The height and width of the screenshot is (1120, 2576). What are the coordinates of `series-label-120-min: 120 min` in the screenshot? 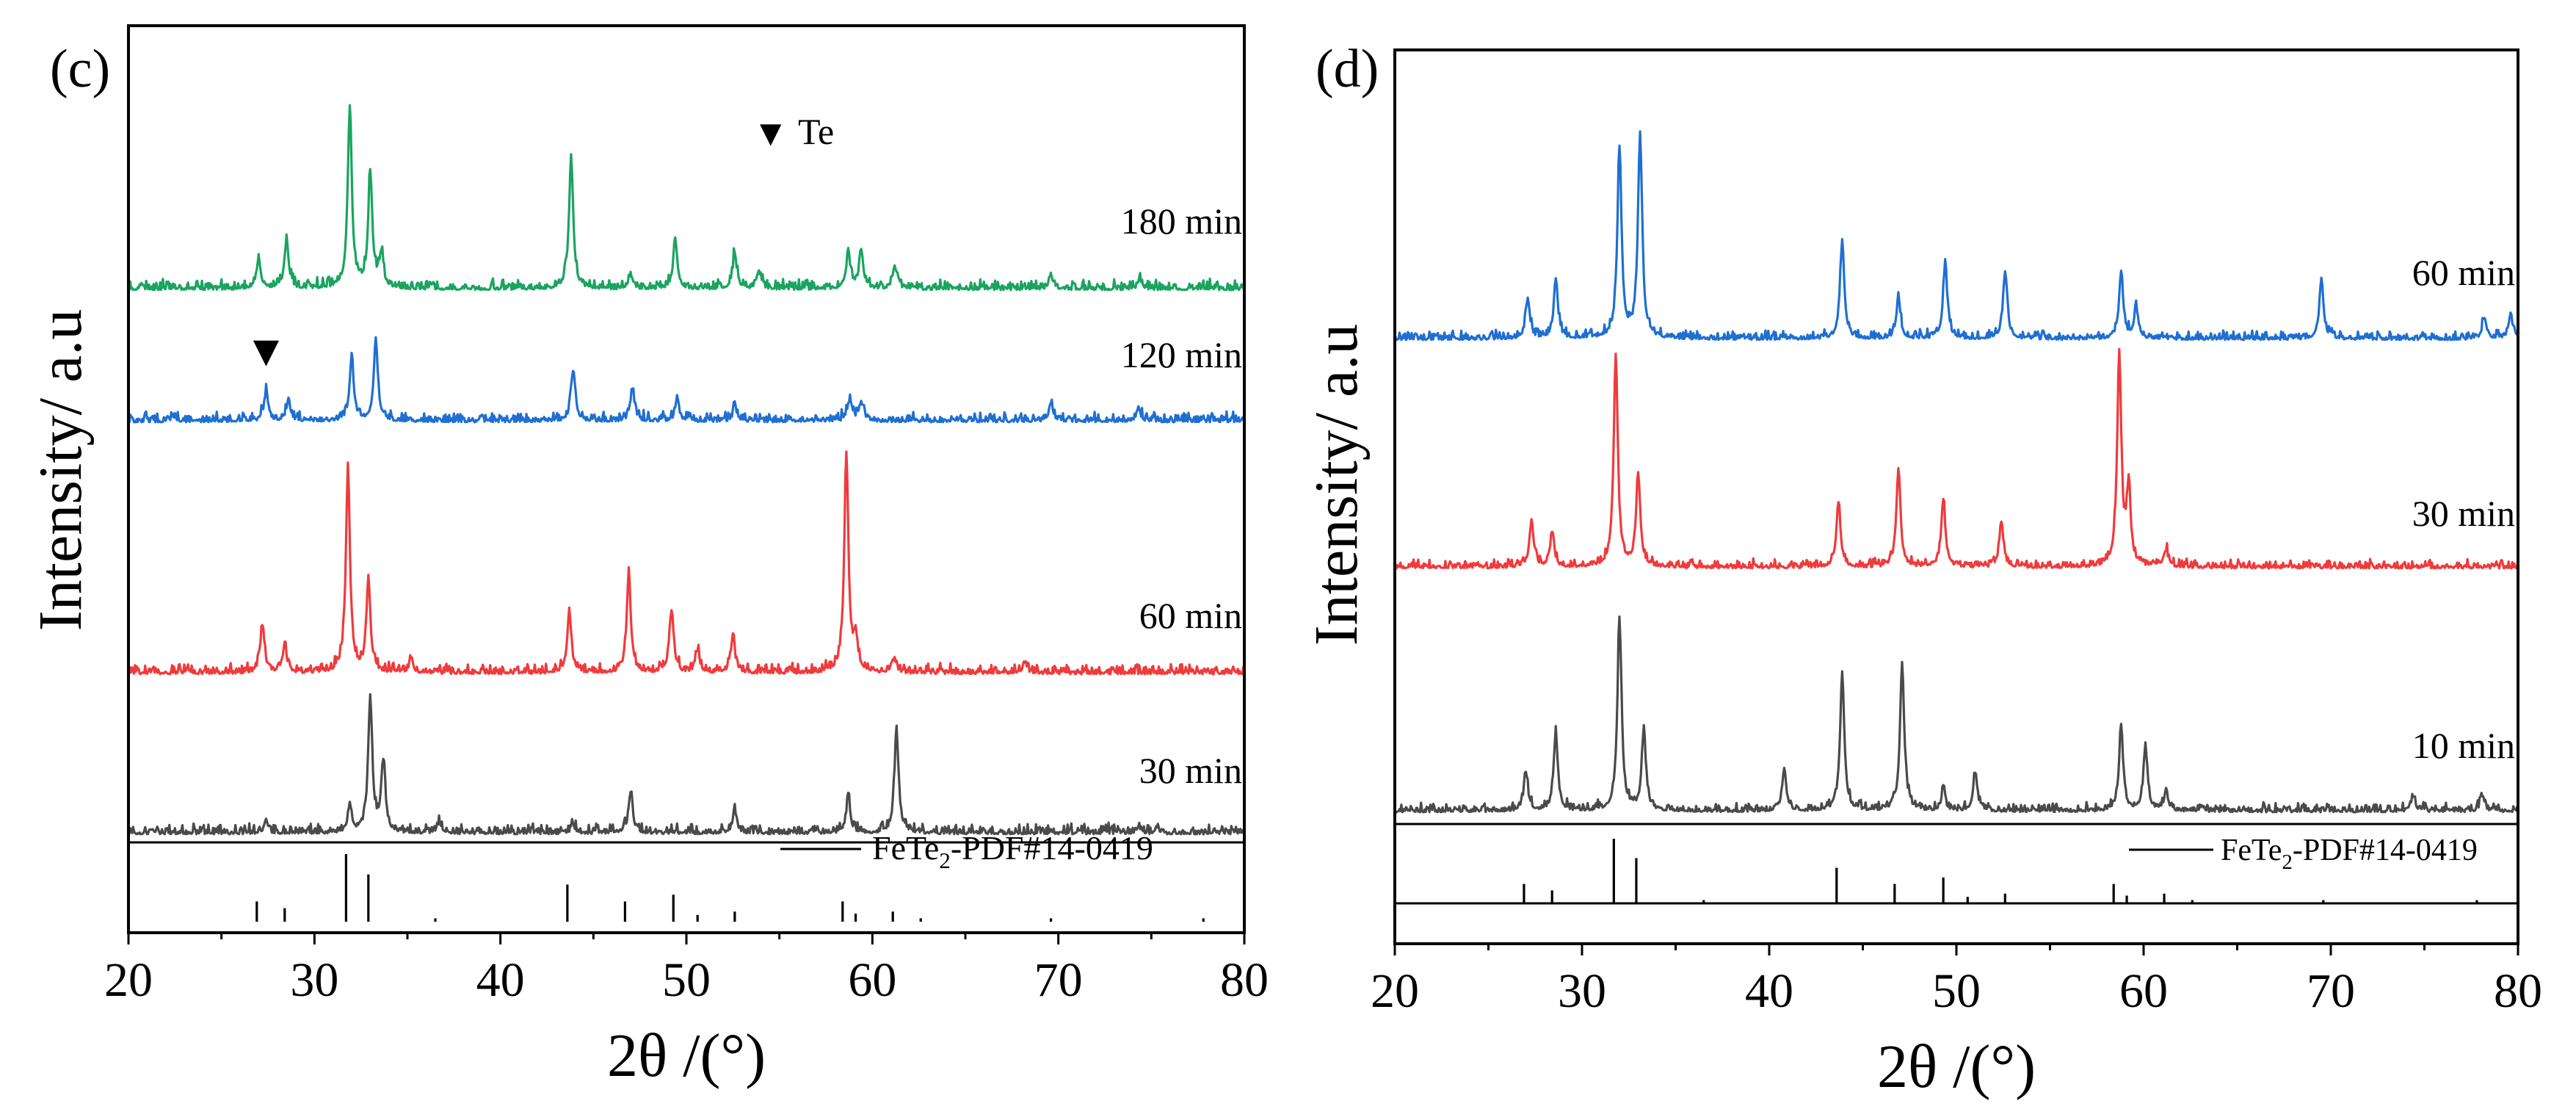 It's located at (1182, 354).